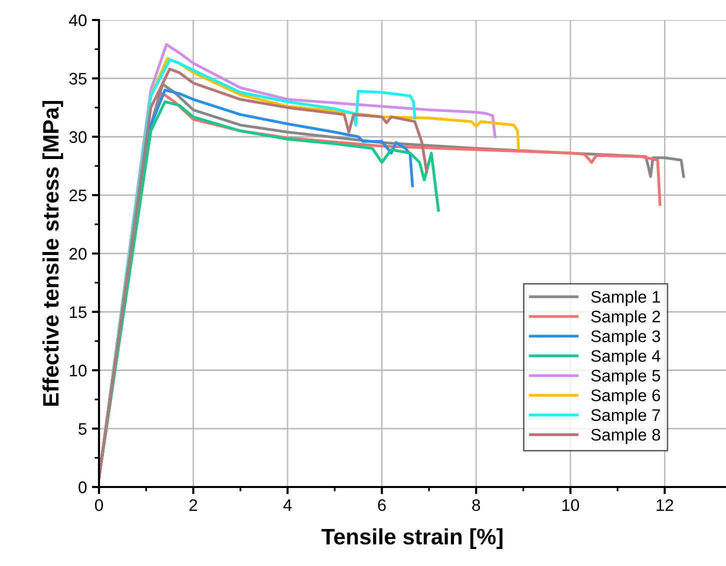 This screenshot has width=726, height=566. What do you see at coordinates (78, 137) in the screenshot?
I see `y-tick-label: 30` at bounding box center [78, 137].